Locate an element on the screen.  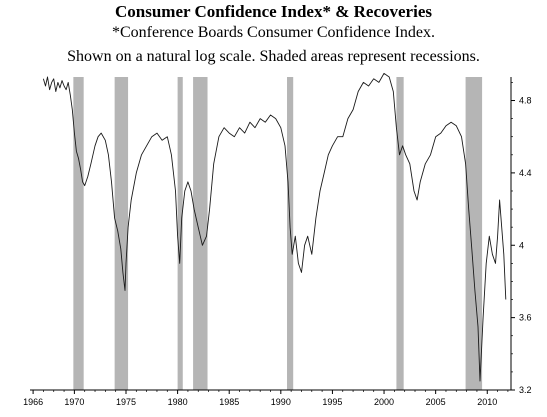
y-tick-label-4.4: 4.4 is located at coordinates (525, 173).